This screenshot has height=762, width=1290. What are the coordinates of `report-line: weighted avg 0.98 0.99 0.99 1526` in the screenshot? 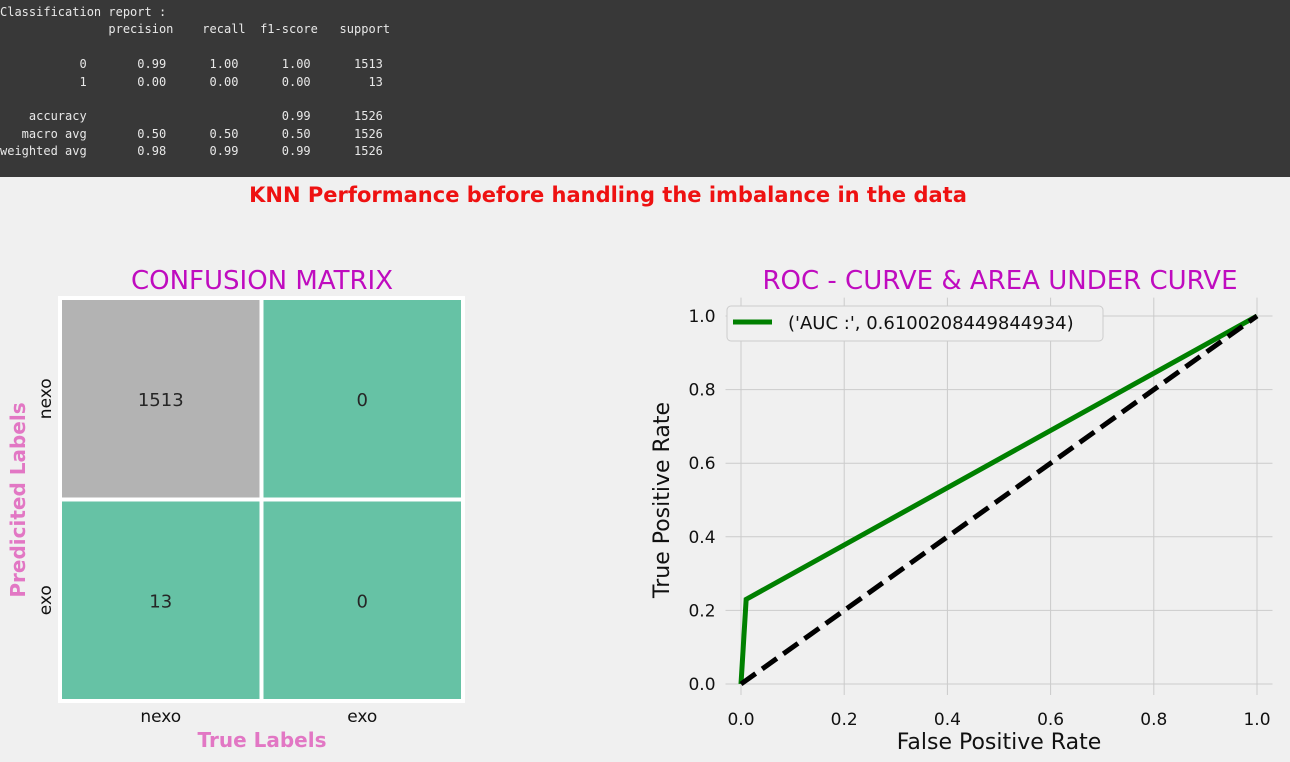 It's located at (191, 151).